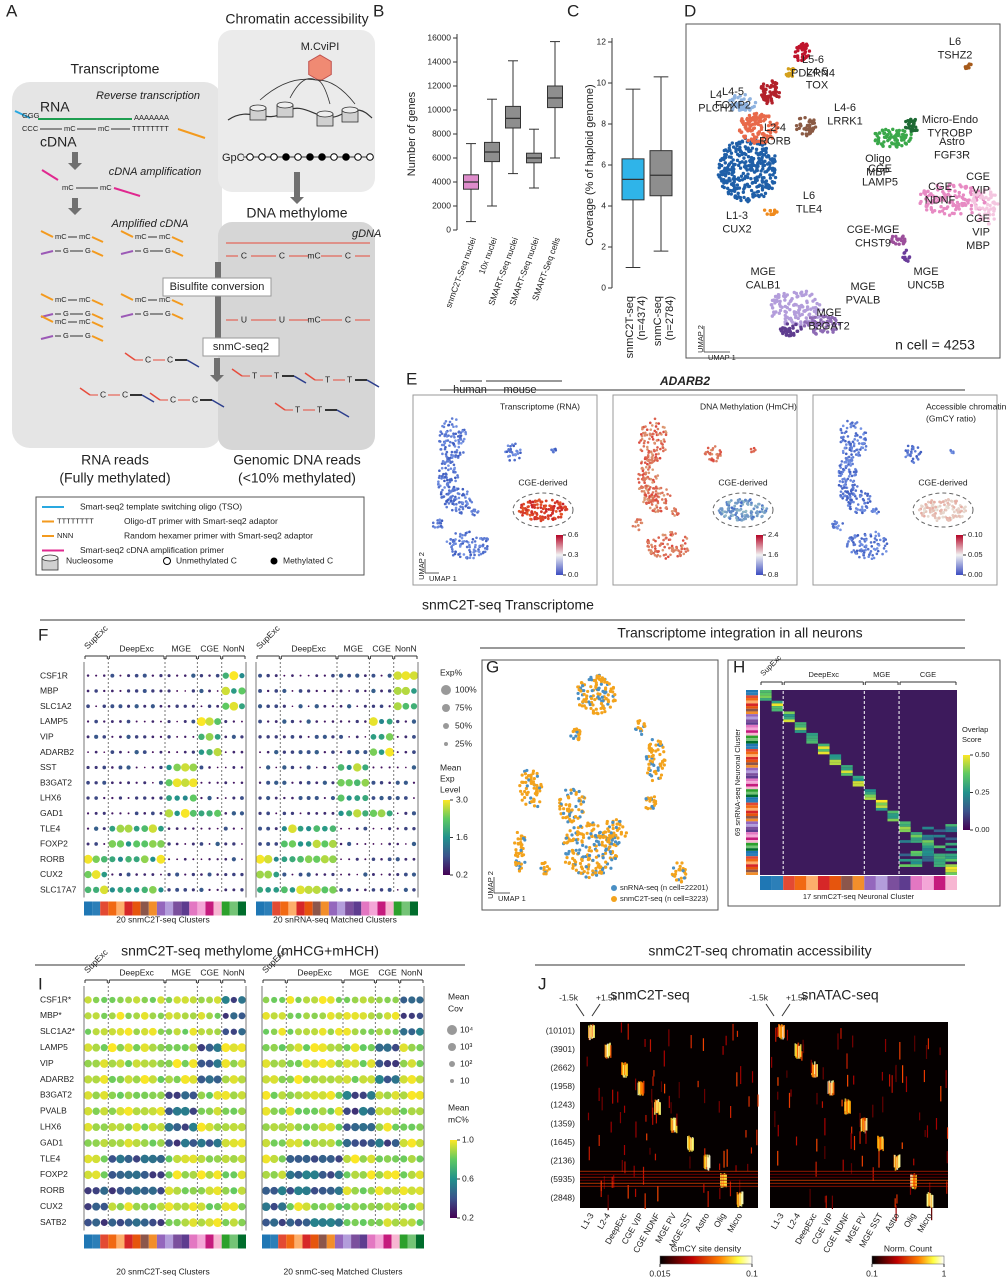  What do you see at coordinates (282, 320) in the screenshot?
I see `gap` at bounding box center [282, 320].